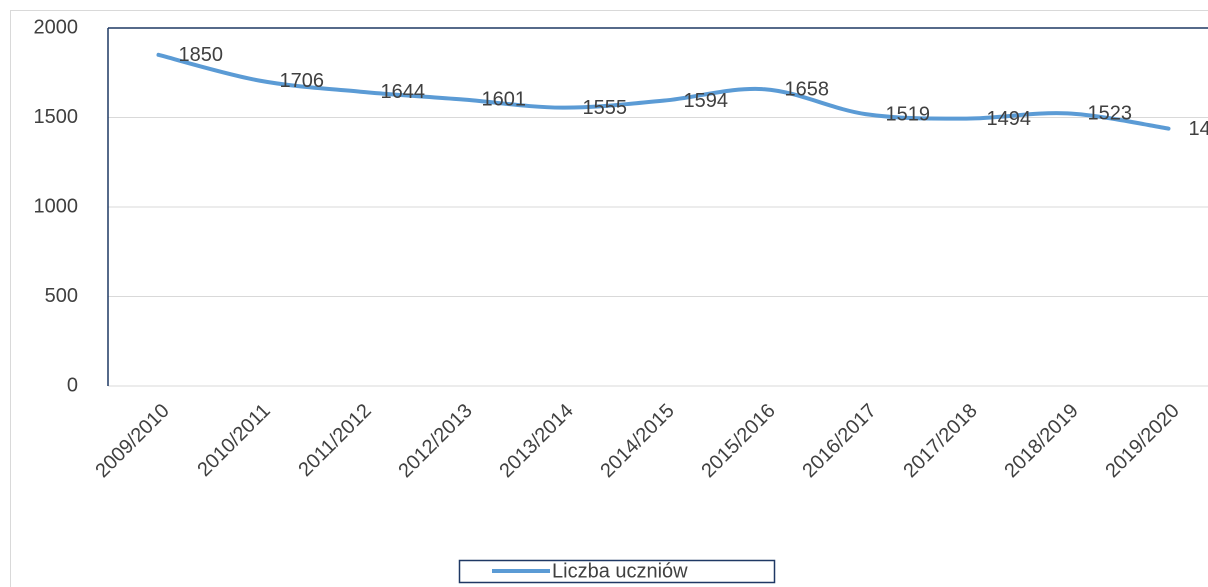  Describe the element at coordinates (61, 296) in the screenshot. I see `y-tick-label: 500` at that location.